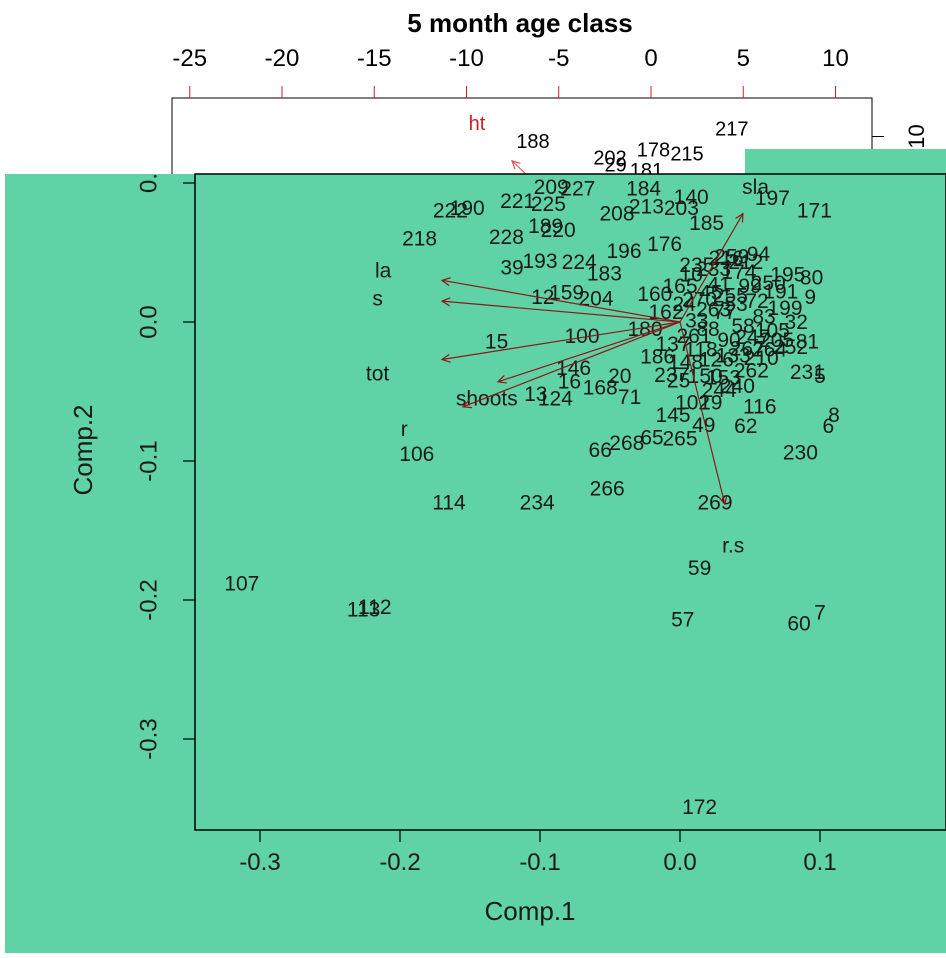 The image size is (946, 958). I want to click on x-axis-tick-label: -0.2, so click(399, 862).